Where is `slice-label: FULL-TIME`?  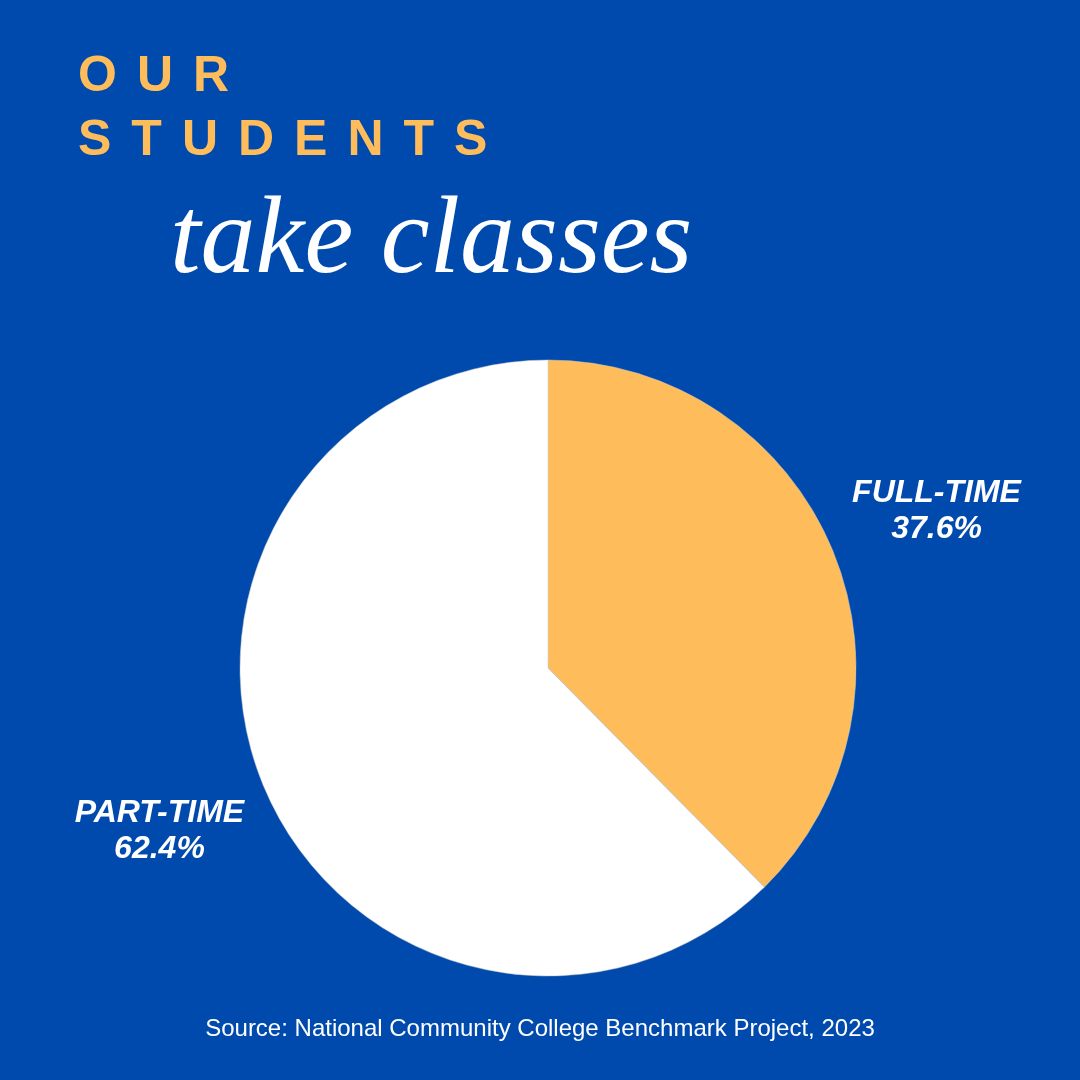
slice-label: FULL-TIME is located at coordinates (937, 491).